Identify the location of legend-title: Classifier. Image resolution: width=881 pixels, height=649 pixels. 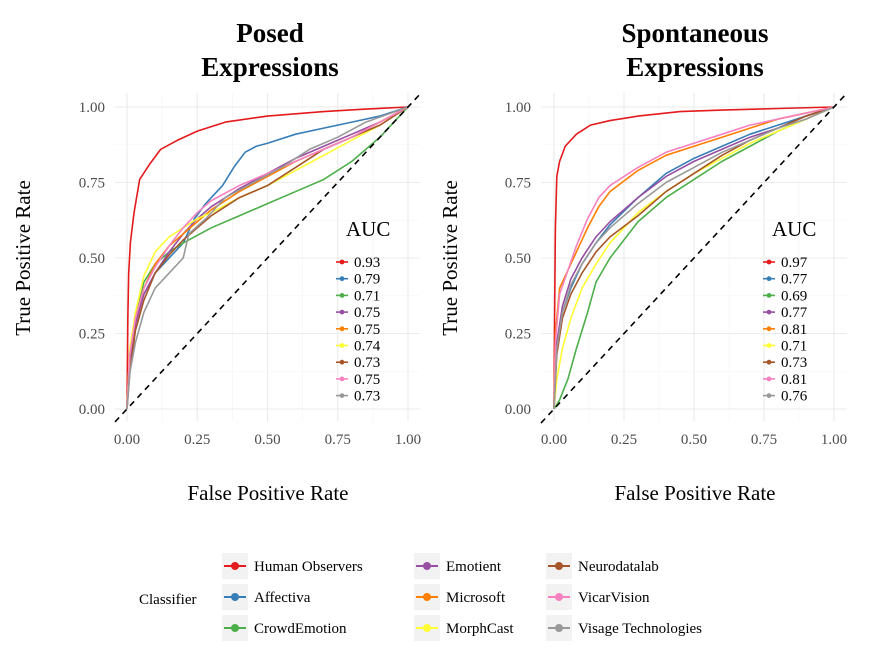
(168, 600).